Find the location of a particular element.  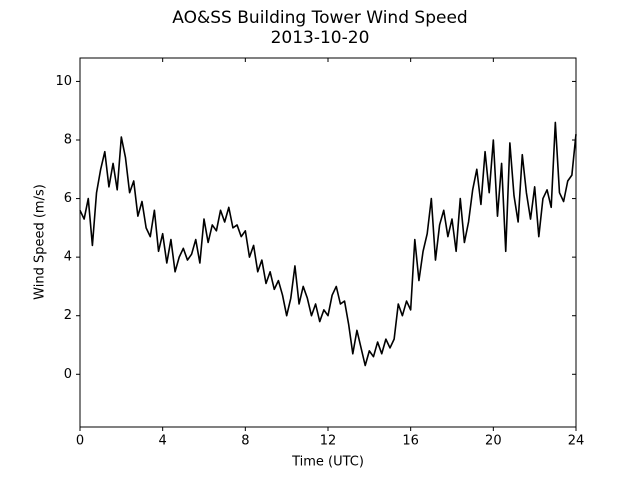

x-axis-label: Time (UTC) is located at coordinates (327, 462).